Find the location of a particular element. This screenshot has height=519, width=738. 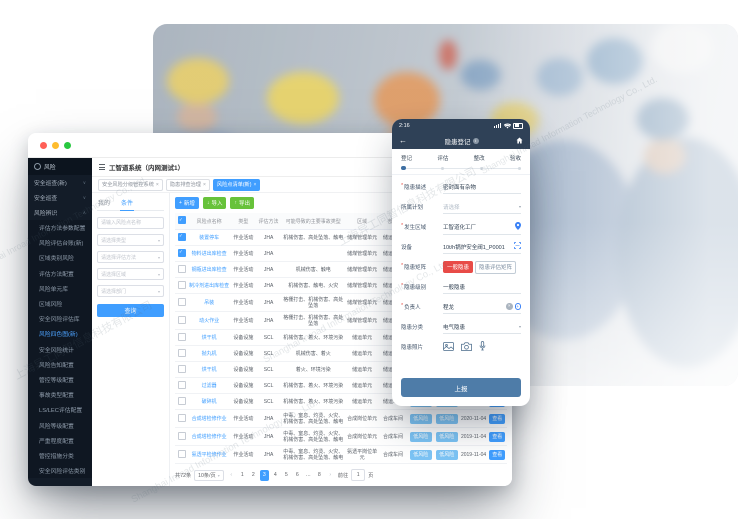

sidebar-item-区域风险: 区域风险 is located at coordinates (60, 303).